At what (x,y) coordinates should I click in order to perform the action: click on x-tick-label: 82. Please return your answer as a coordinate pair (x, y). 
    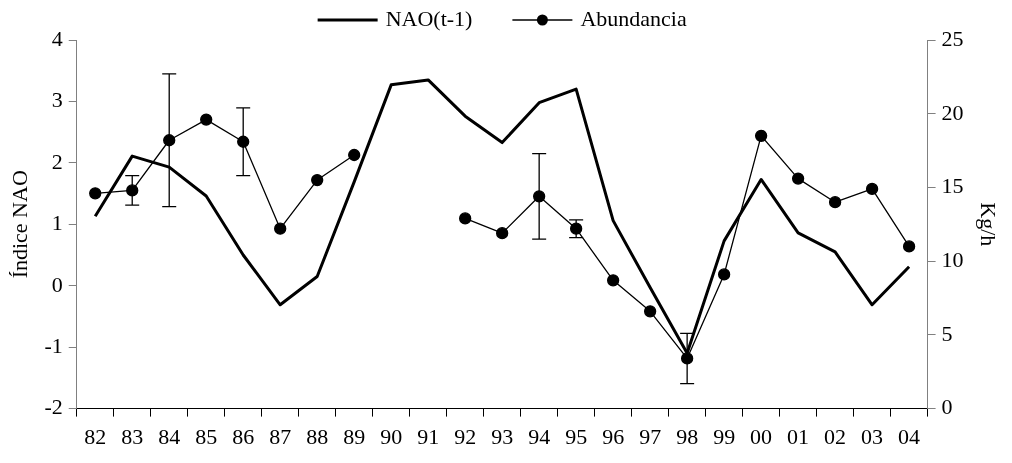
    Looking at the image, I should click on (95, 436).